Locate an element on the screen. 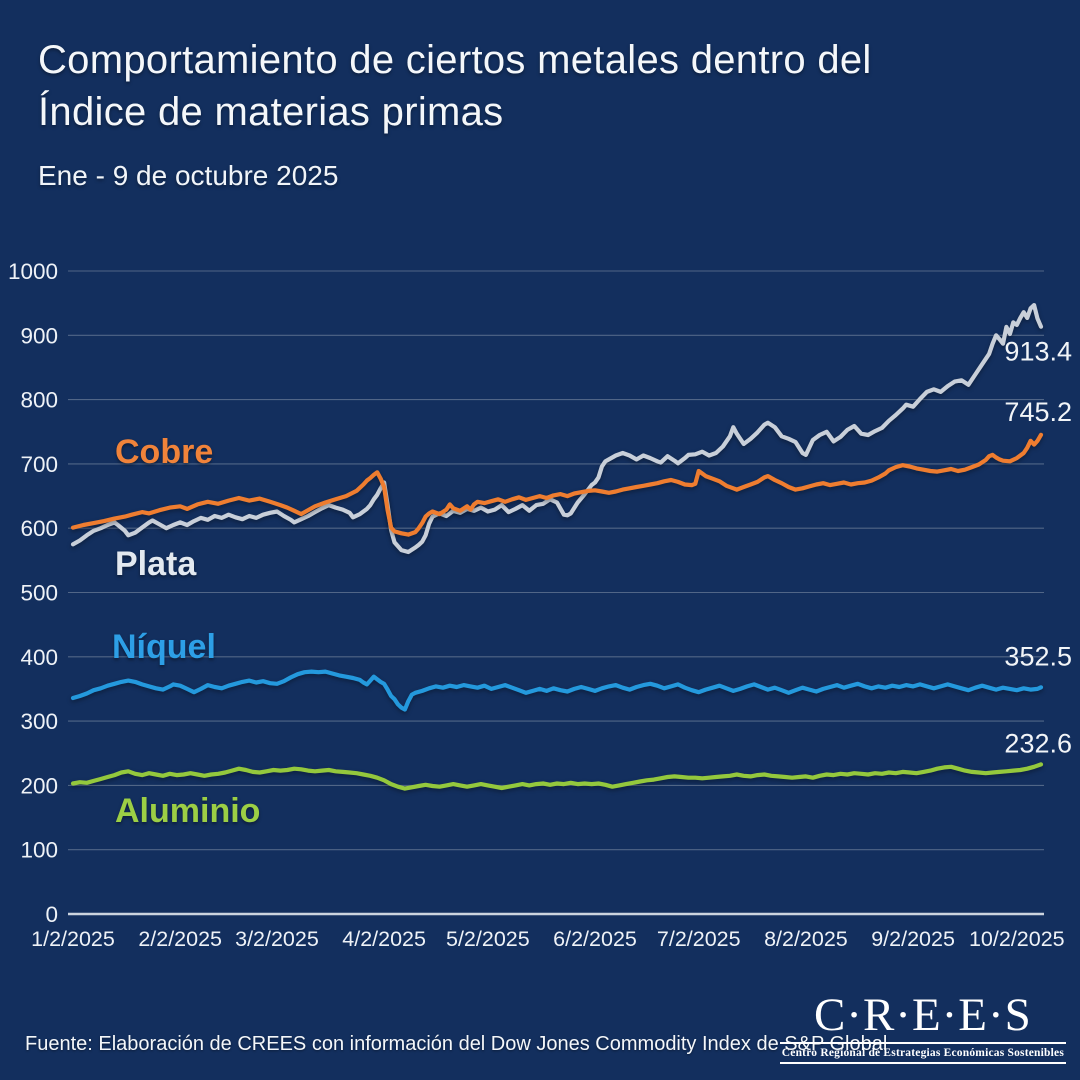 This screenshot has width=1080, height=1080. x-tick-label-8/2/2025: 8/2/2025 is located at coordinates (806, 939).